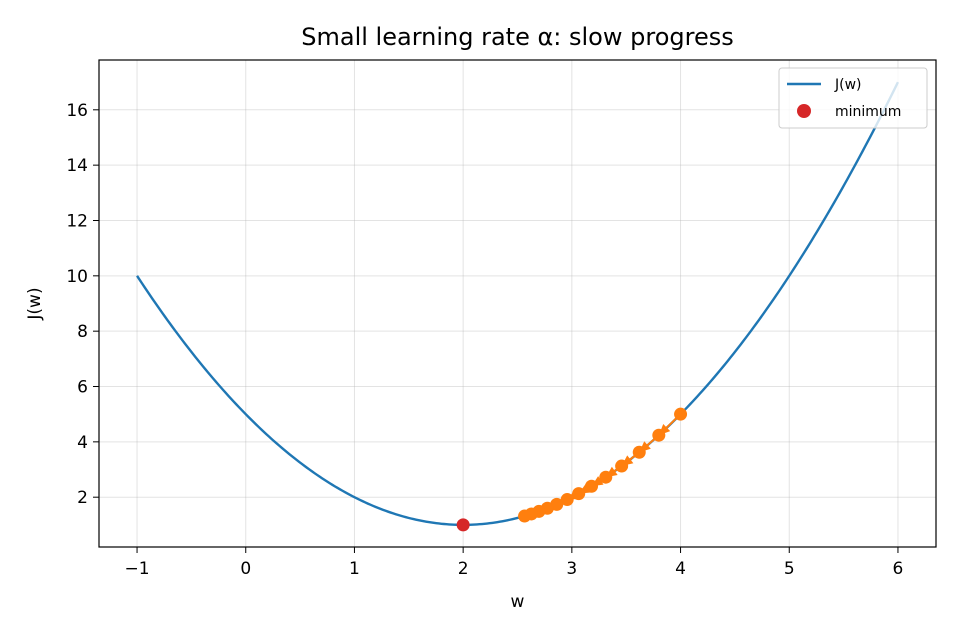 This screenshot has height=640, width=960. What do you see at coordinates (82, 498) in the screenshot?
I see `y-tick-label: 2` at bounding box center [82, 498].